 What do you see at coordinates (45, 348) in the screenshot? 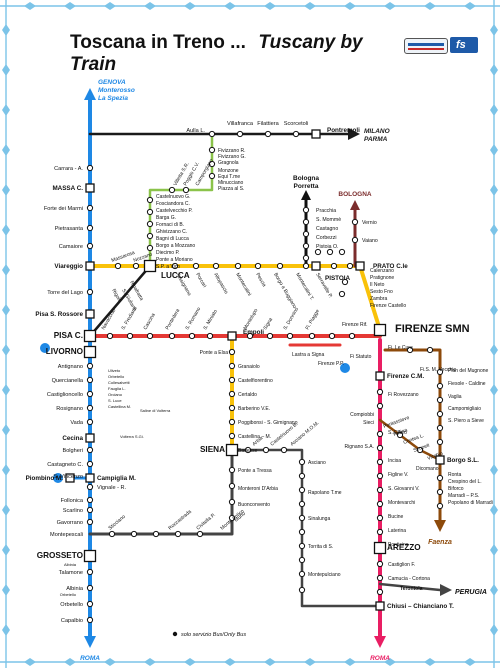
I see `info-marker-livorno` at bounding box center [45, 348].